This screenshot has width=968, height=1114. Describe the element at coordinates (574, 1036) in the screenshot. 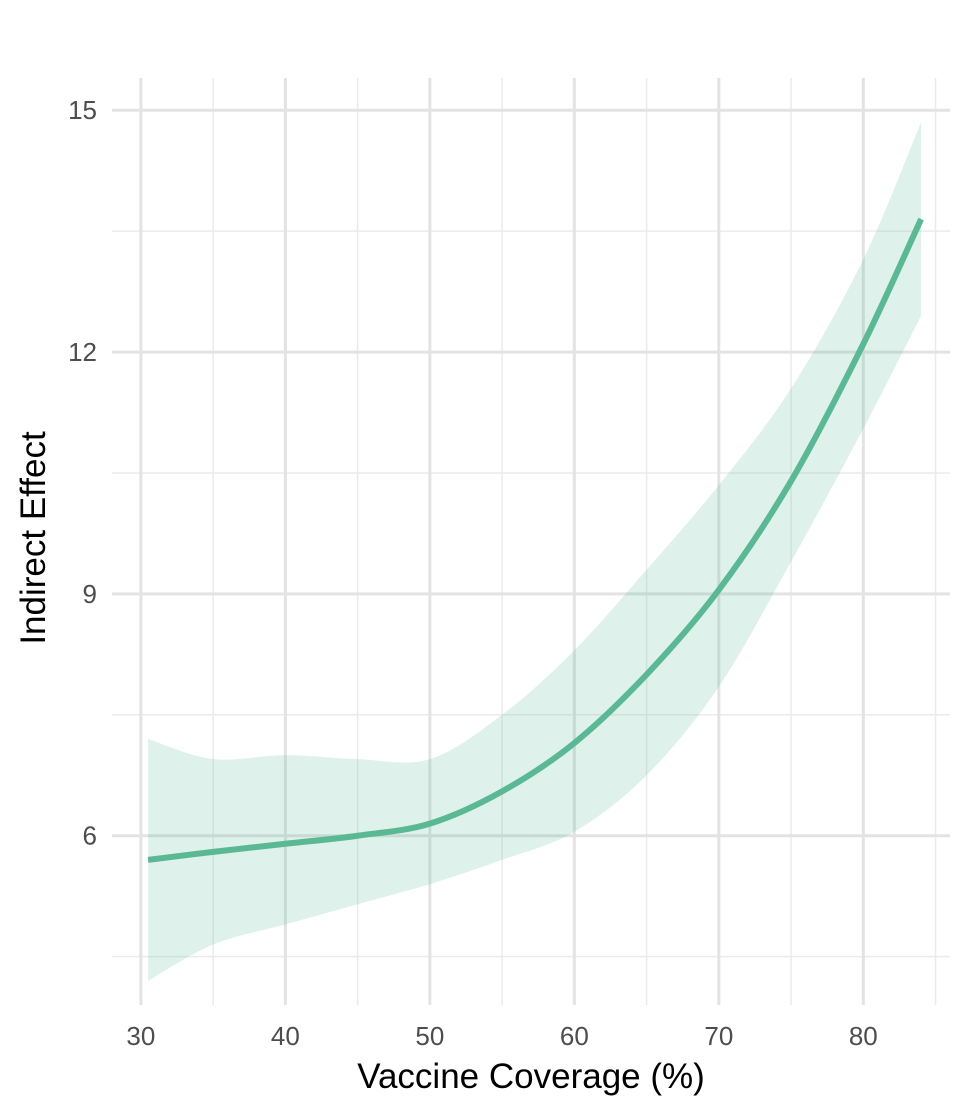

I see `x-tick-label: 60` at that location.